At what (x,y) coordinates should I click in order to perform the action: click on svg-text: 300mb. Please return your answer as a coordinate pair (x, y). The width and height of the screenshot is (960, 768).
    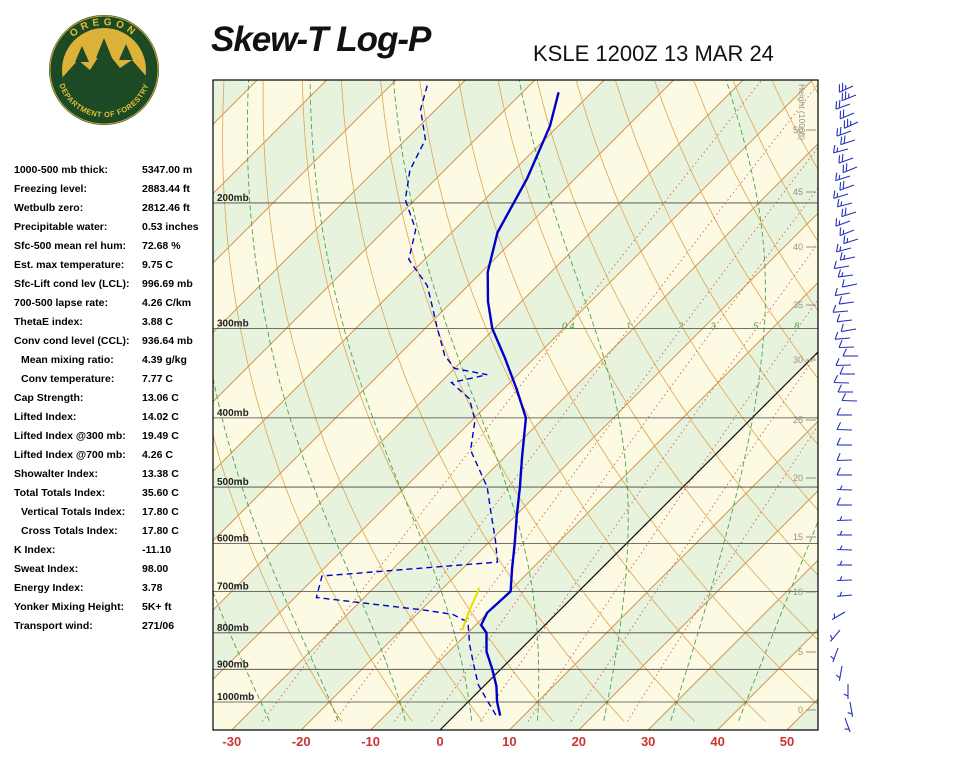
    Looking at the image, I should click on (233, 324).